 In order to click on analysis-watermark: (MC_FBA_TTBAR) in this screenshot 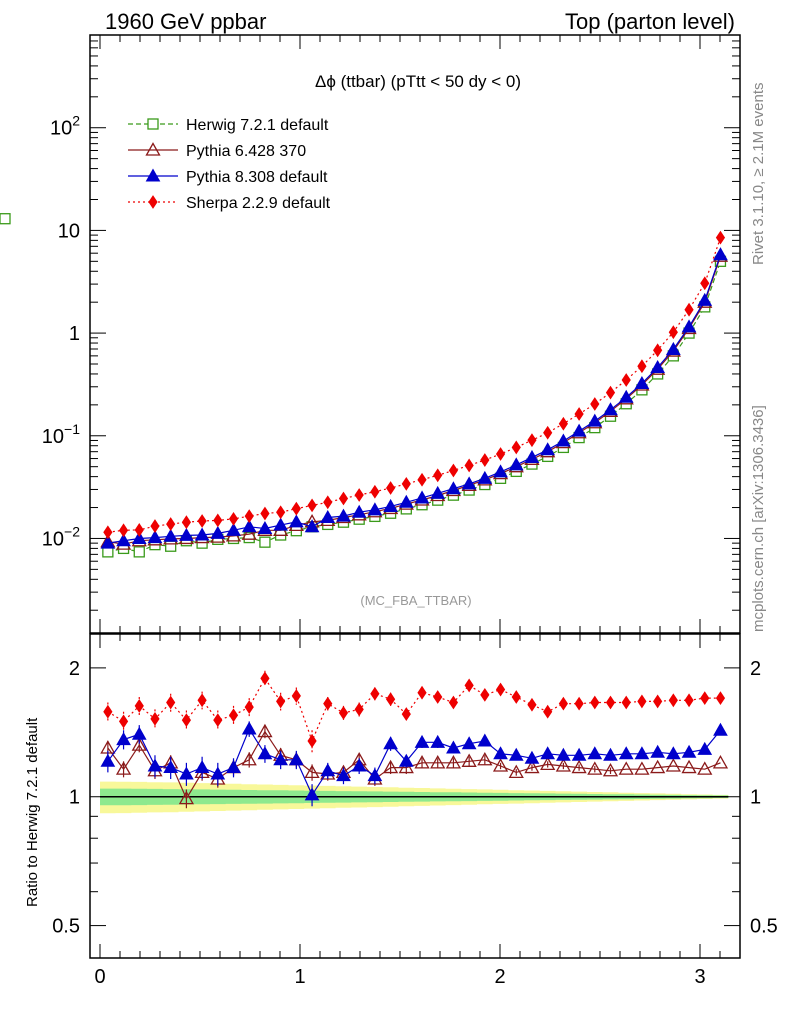, I will do `click(415, 600)`.